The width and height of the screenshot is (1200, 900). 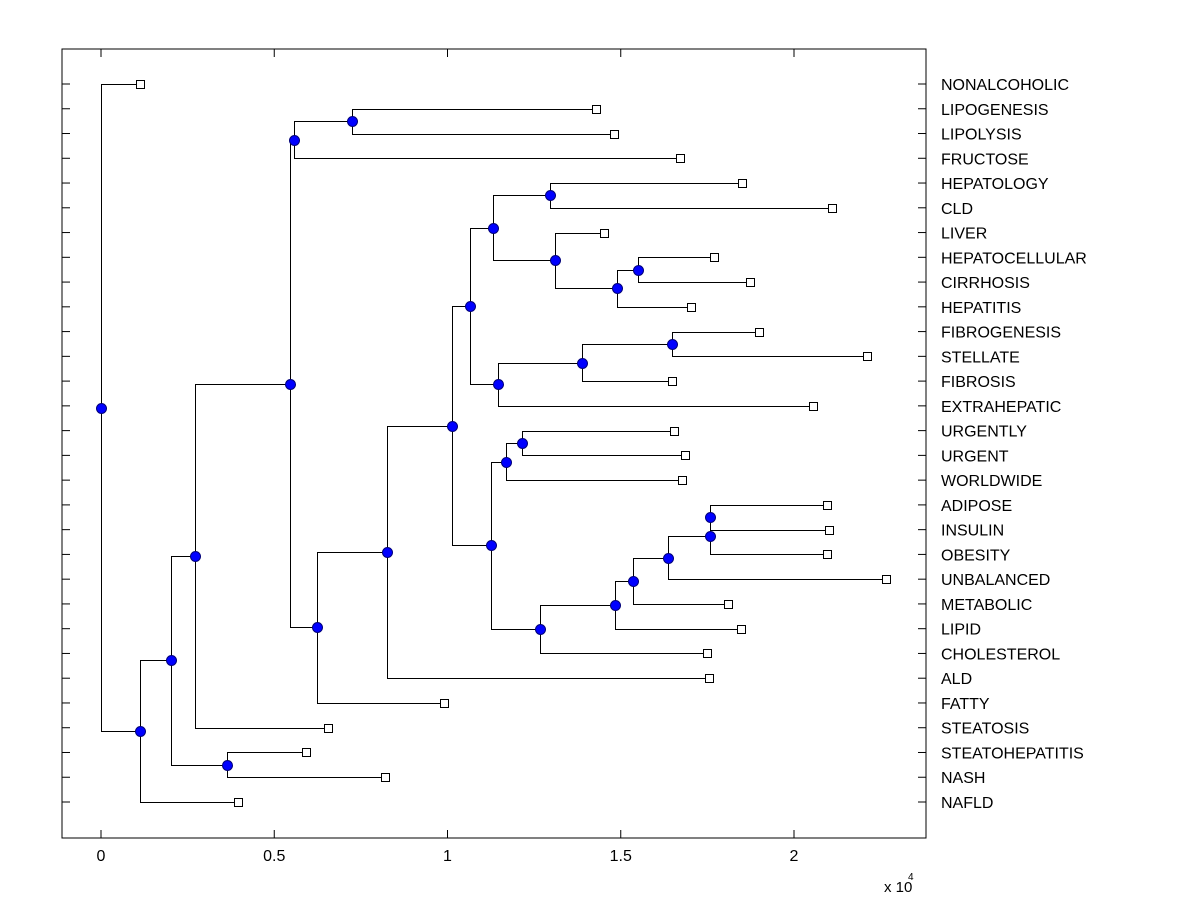 I want to click on x-tick-label: 2, so click(x=794, y=856).